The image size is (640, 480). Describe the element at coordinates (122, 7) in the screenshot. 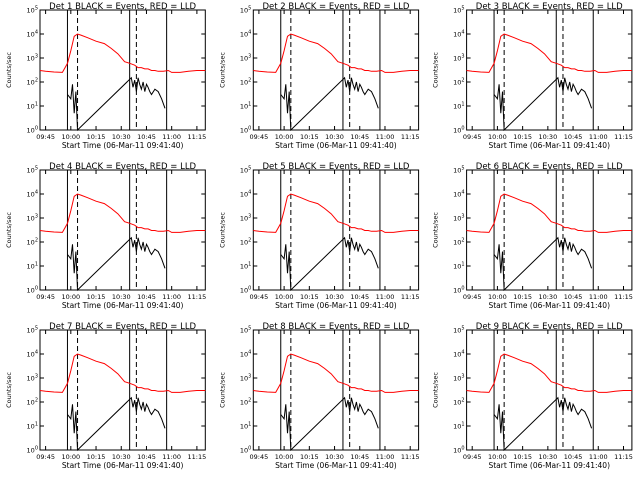

I see `panel-title: Det 1 BLACK = Events, RED = LLD` at that location.